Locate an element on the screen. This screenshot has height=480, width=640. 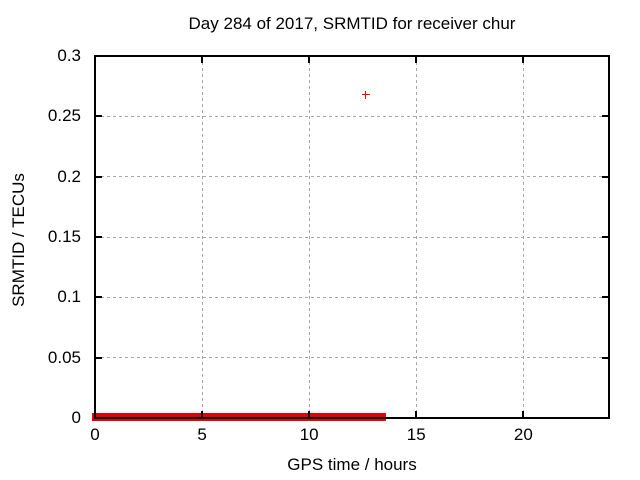
y-tick-label: 0.25 is located at coordinates (64, 116).